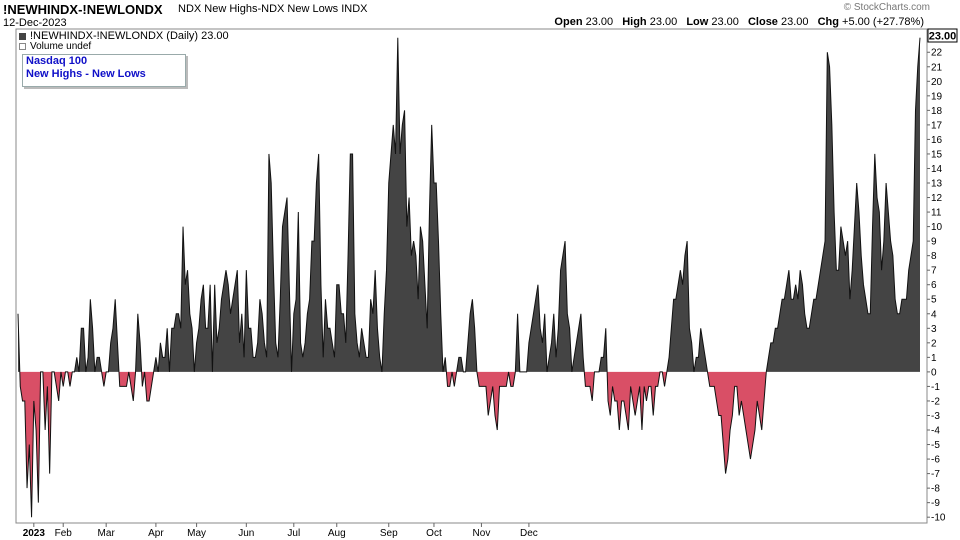 This screenshot has width=960, height=540. I want to click on y-tick-label: 22, so click(937, 53).